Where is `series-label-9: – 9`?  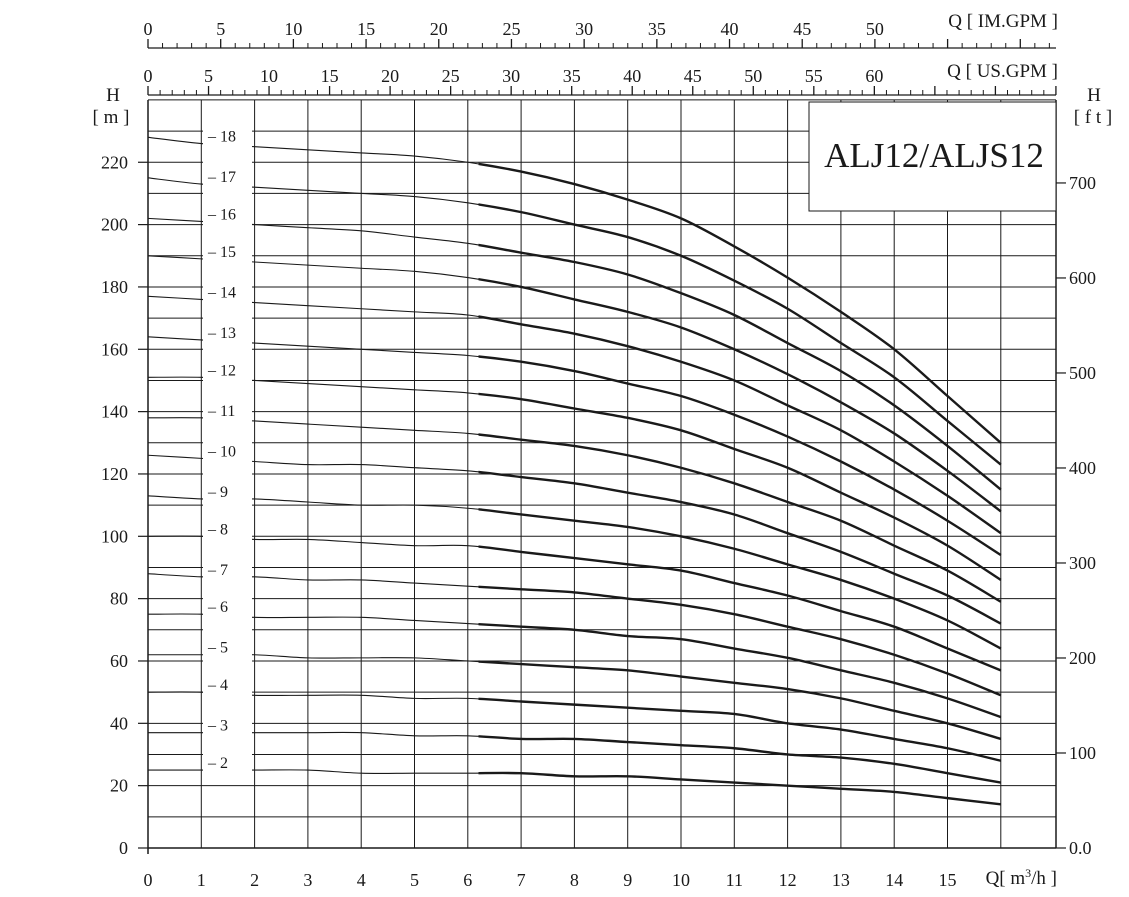
series-label-9: – 9 is located at coordinates (217, 492).